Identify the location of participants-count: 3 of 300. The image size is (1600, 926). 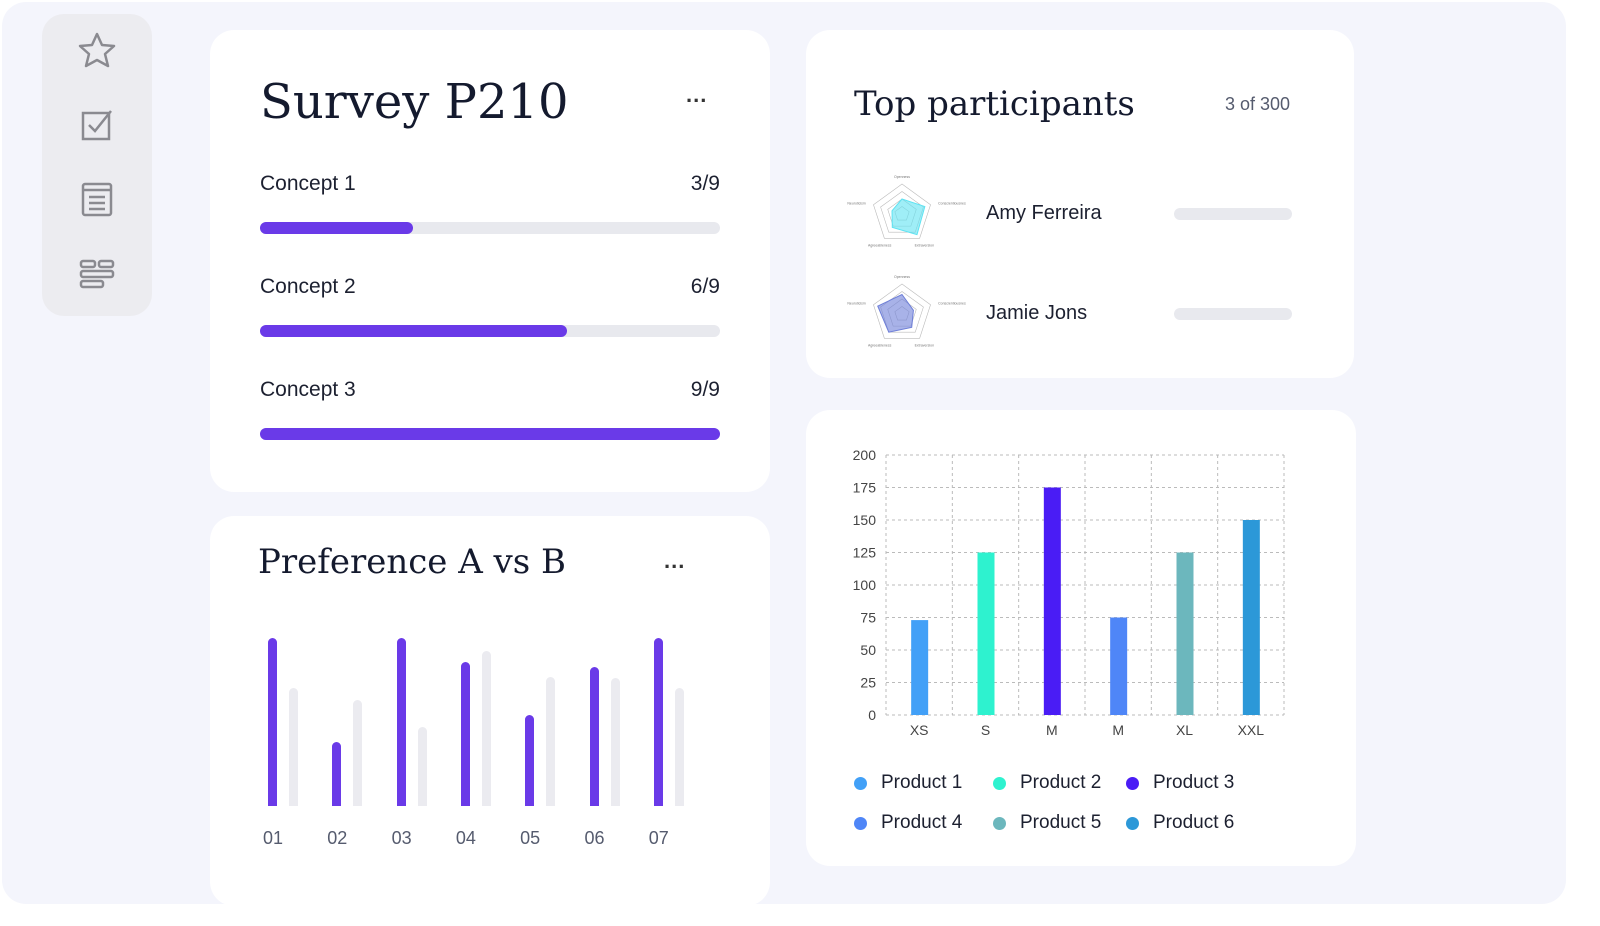
(1257, 104).